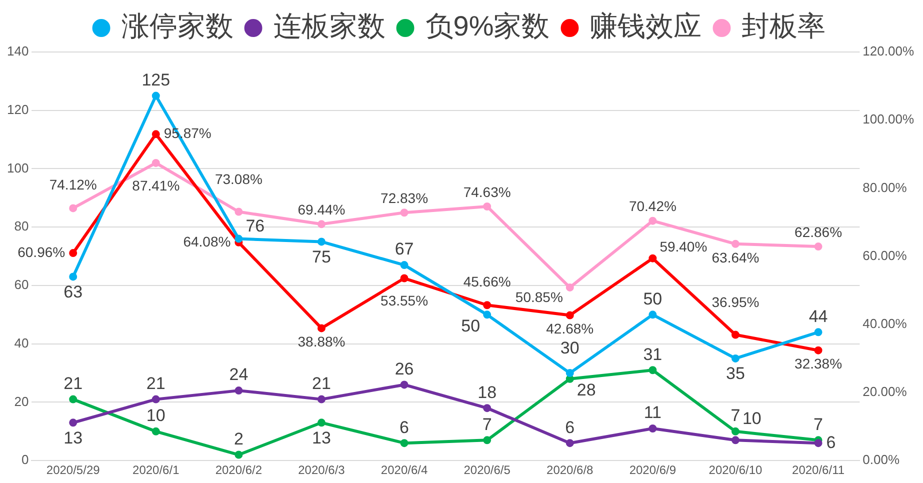 The height and width of the screenshot is (483, 923). Describe the element at coordinates (73, 470) in the screenshot. I see `x-tick-label: 2020/5/29` at that location.